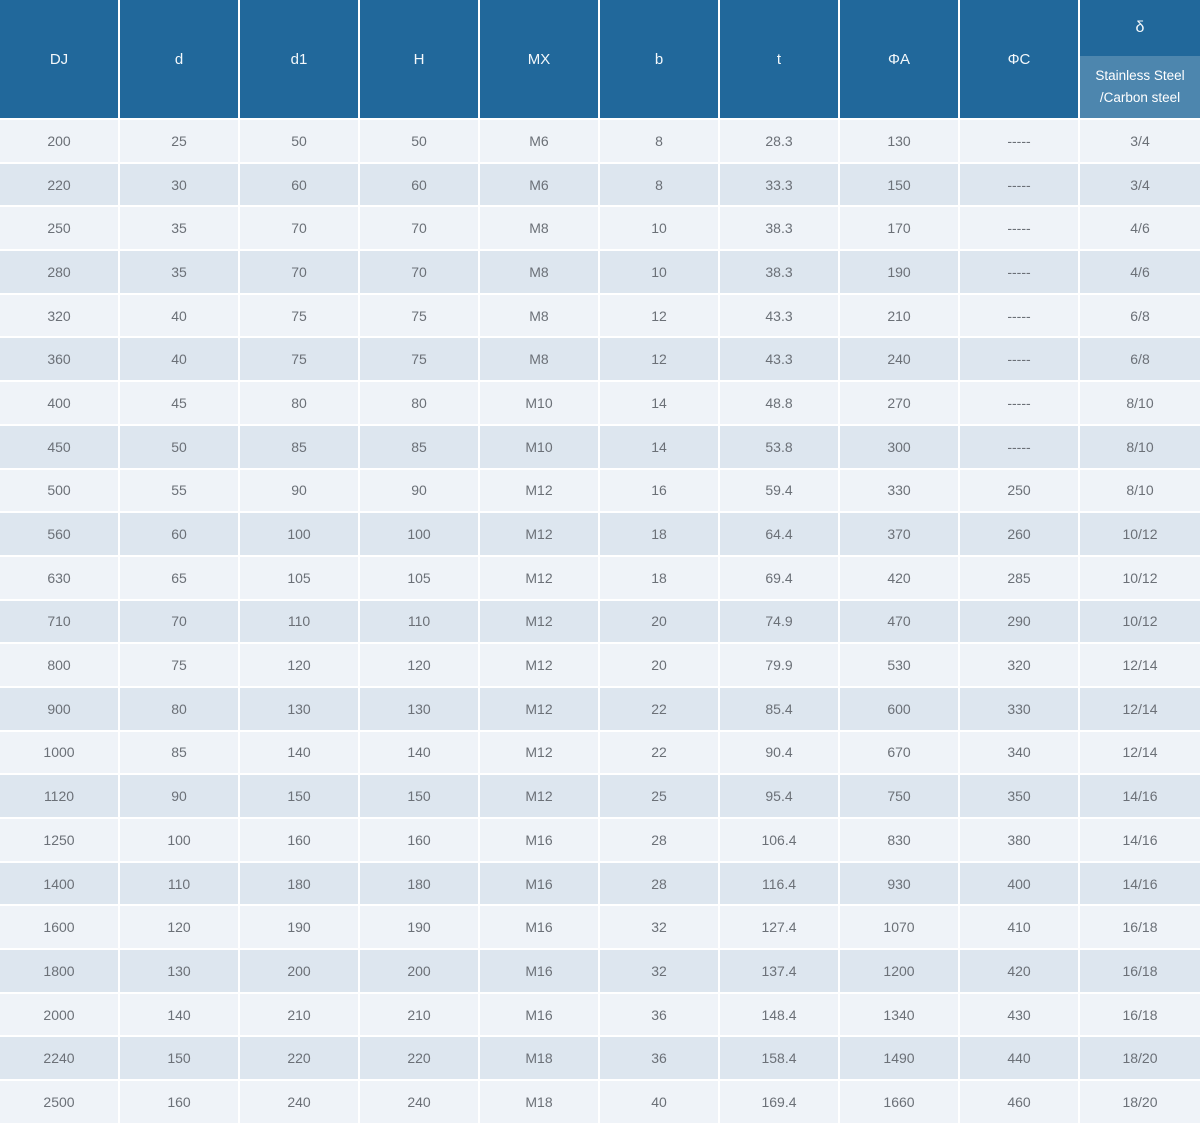  I want to click on cell-phi-c: 260, so click(1020, 535).